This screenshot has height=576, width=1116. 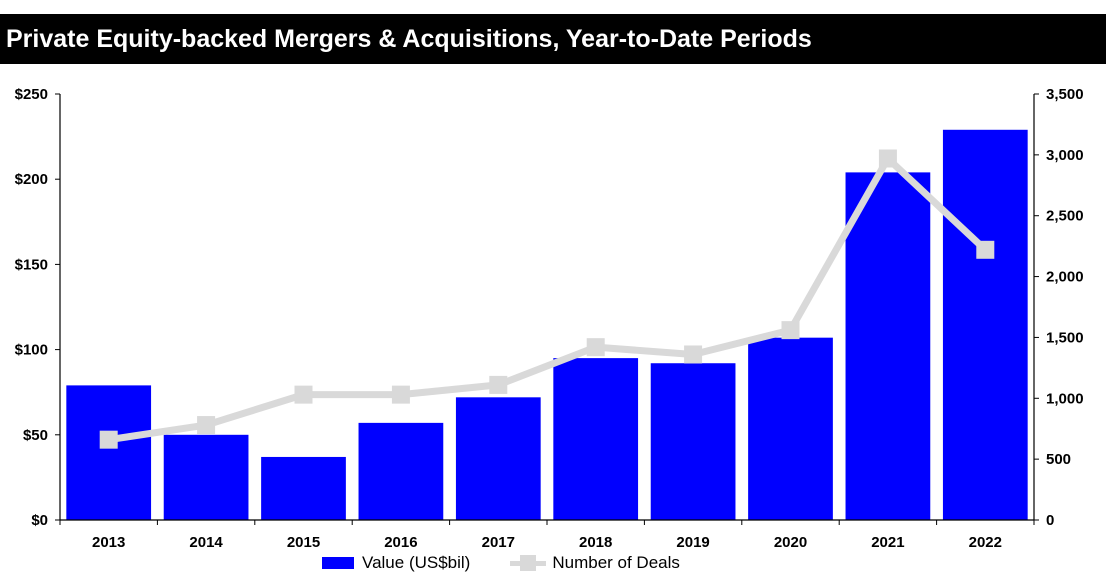 What do you see at coordinates (1065, 94) in the screenshot?
I see `right-tick-label: 3,500` at bounding box center [1065, 94].